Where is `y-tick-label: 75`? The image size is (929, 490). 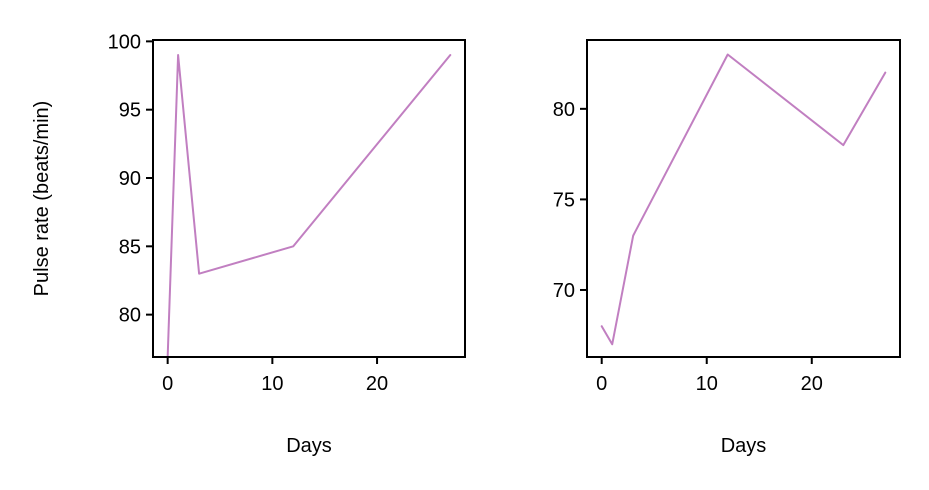
y-tick-label: 75 is located at coordinates (564, 200).